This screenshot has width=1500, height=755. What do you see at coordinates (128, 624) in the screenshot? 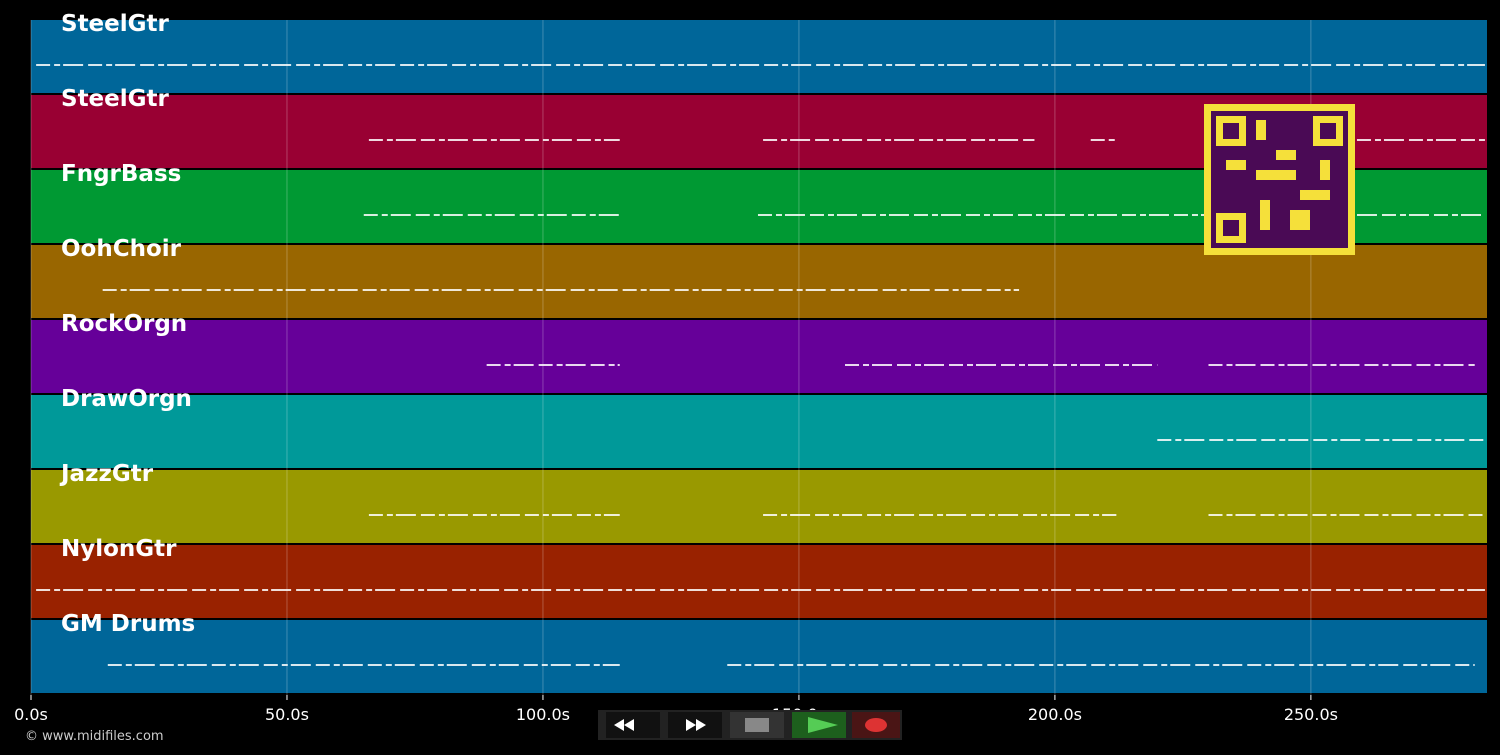
I see `track-name: GM Drums` at bounding box center [128, 624].